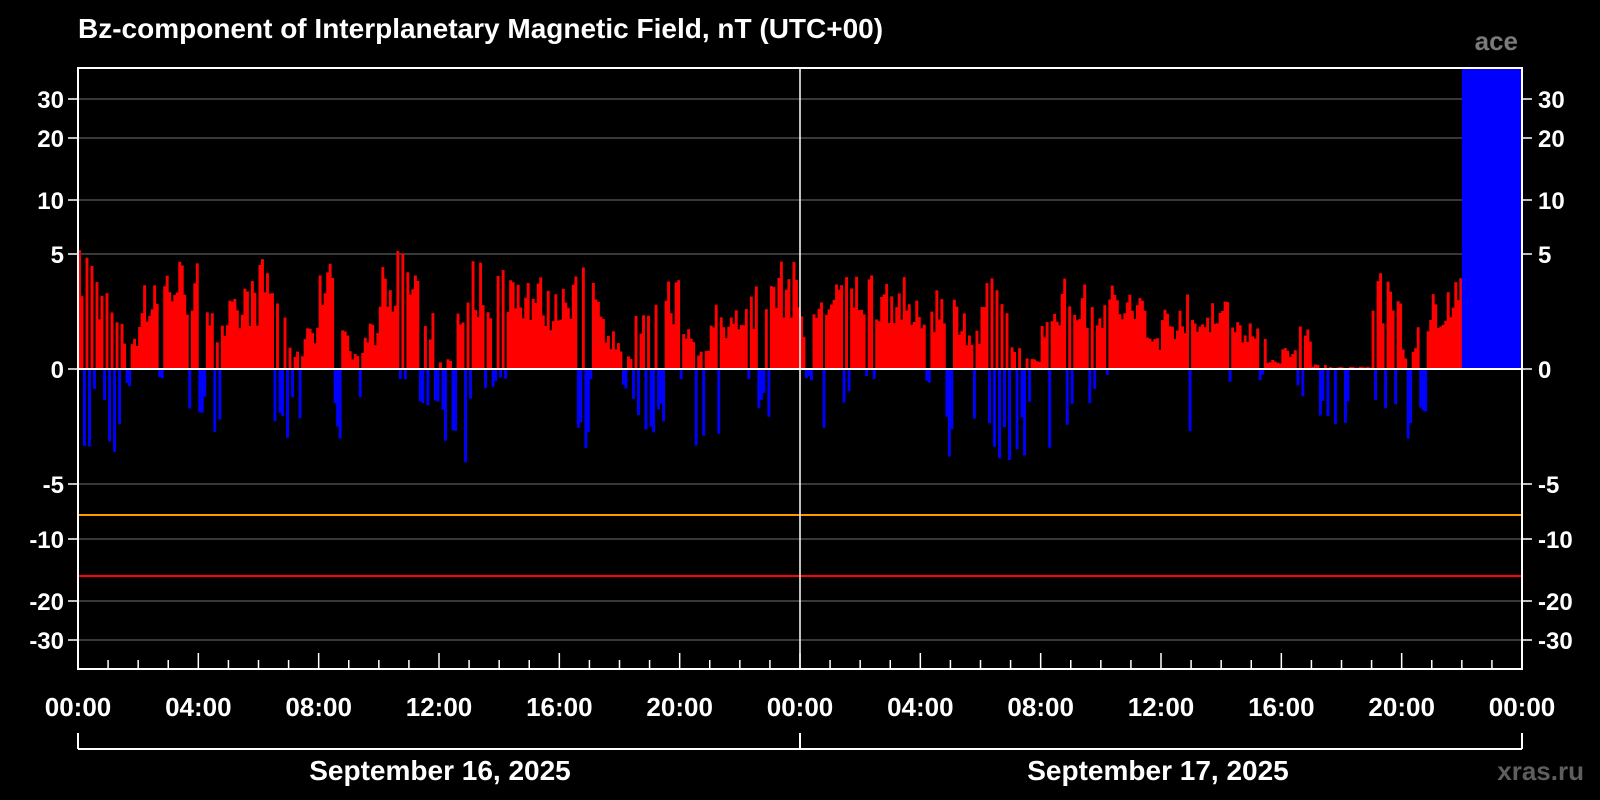 This screenshot has height=800, width=1600. What do you see at coordinates (46, 641) in the screenshot?
I see `y-tick-label-left: -30` at bounding box center [46, 641].